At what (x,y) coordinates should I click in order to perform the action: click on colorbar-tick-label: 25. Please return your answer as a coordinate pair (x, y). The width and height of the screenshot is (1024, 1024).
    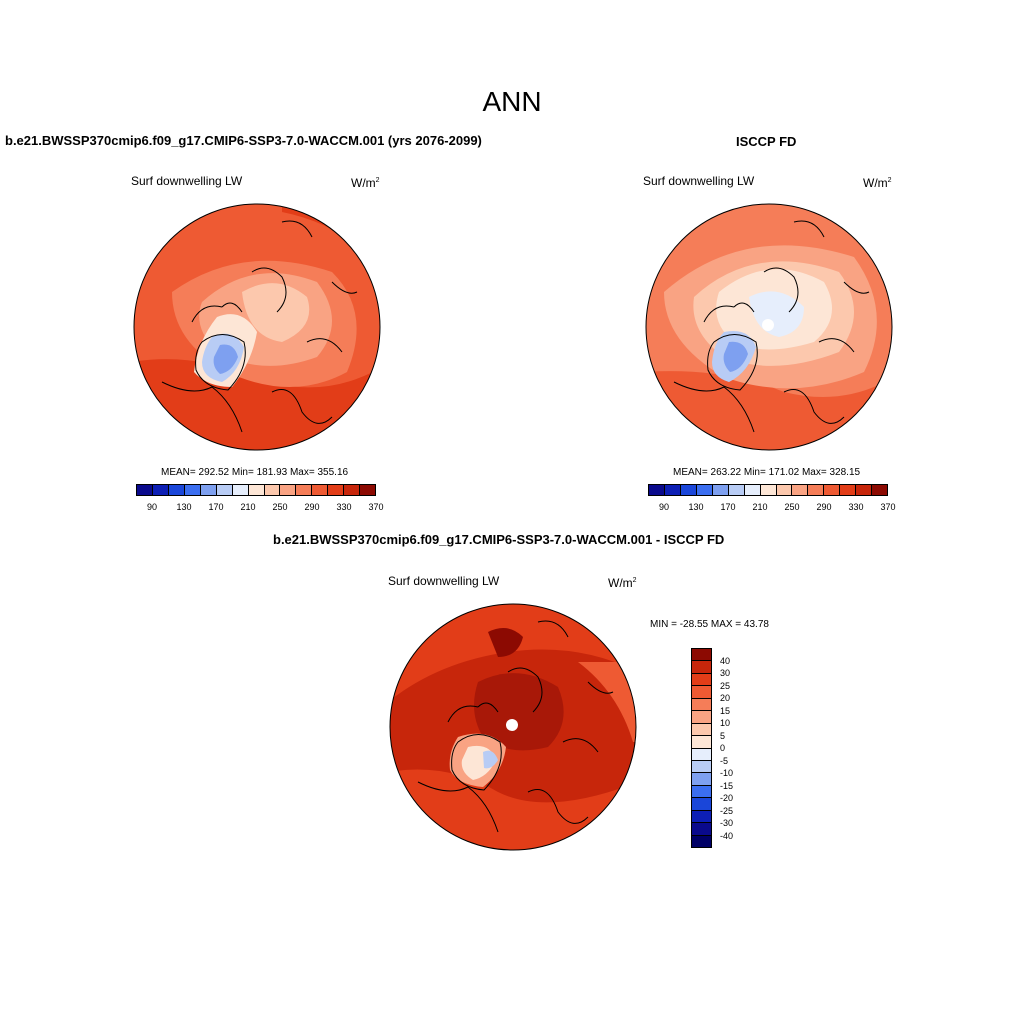
    Looking at the image, I should click on (725, 685).